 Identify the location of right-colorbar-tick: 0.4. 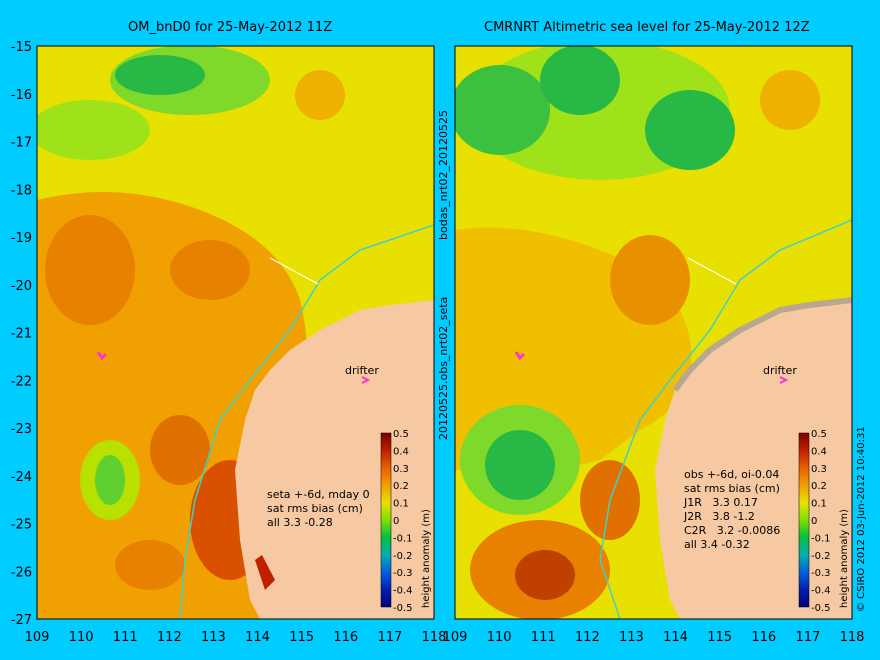
(819, 451).